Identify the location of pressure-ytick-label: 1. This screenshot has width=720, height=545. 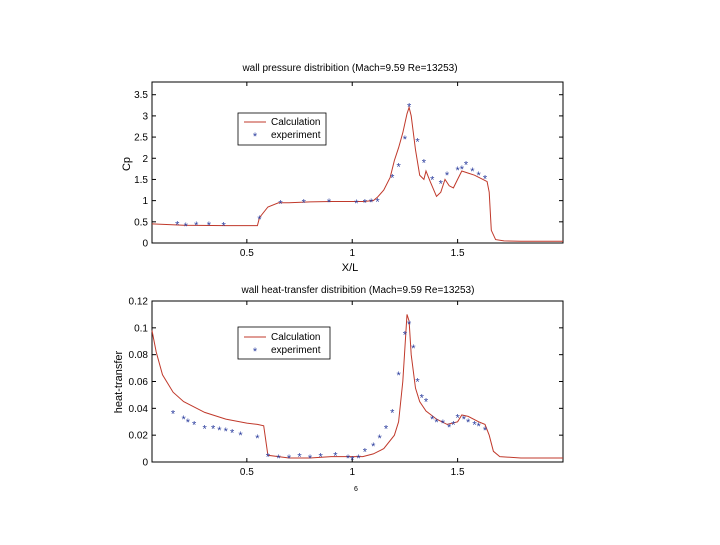
(145, 201).